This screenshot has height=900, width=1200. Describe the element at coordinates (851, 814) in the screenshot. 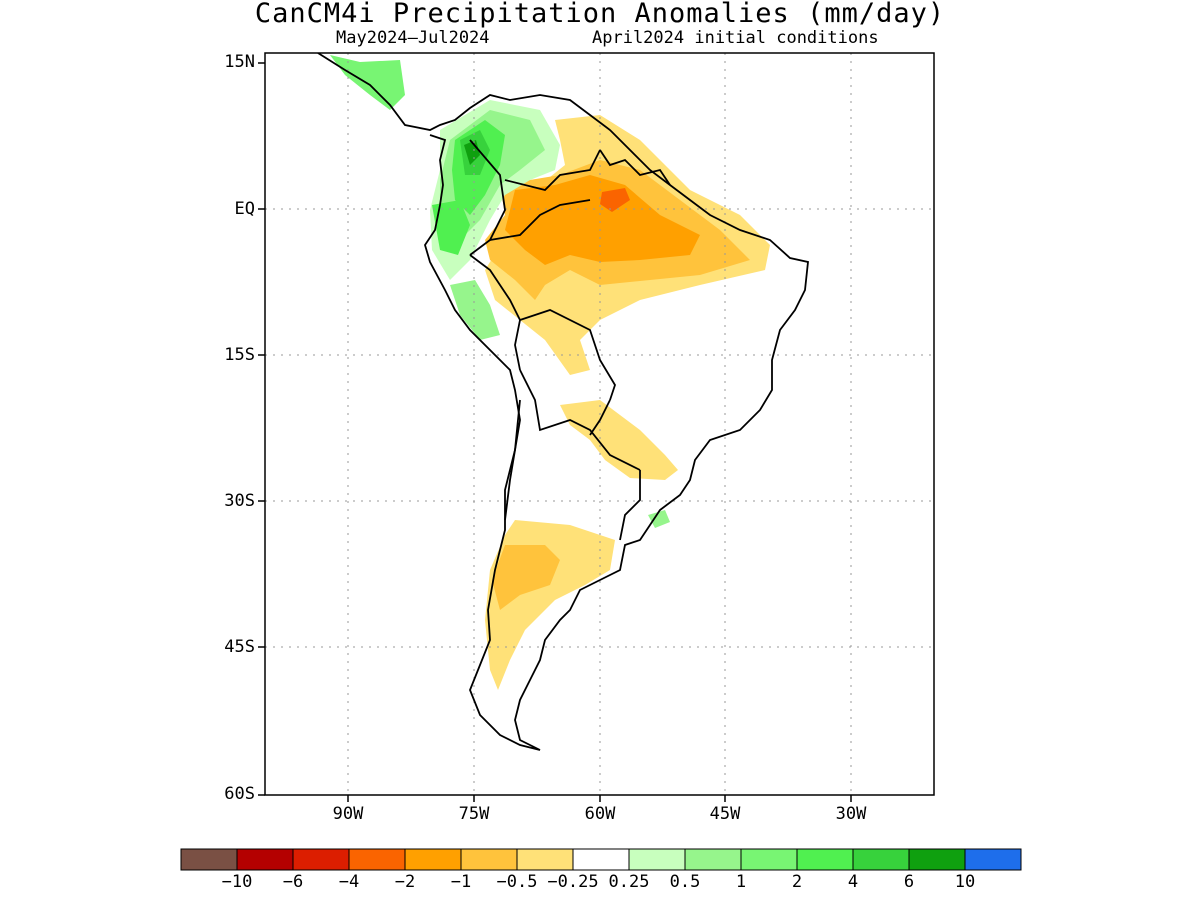

I see `lon-label-30w: 30W` at that location.